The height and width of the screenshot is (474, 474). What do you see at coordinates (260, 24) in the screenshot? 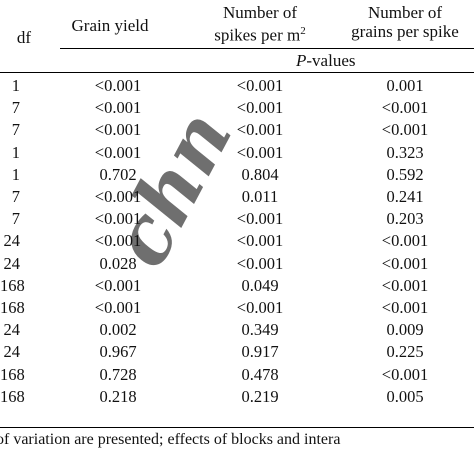
I see `header-spikes: Number of spikes per m2` at bounding box center [260, 24].